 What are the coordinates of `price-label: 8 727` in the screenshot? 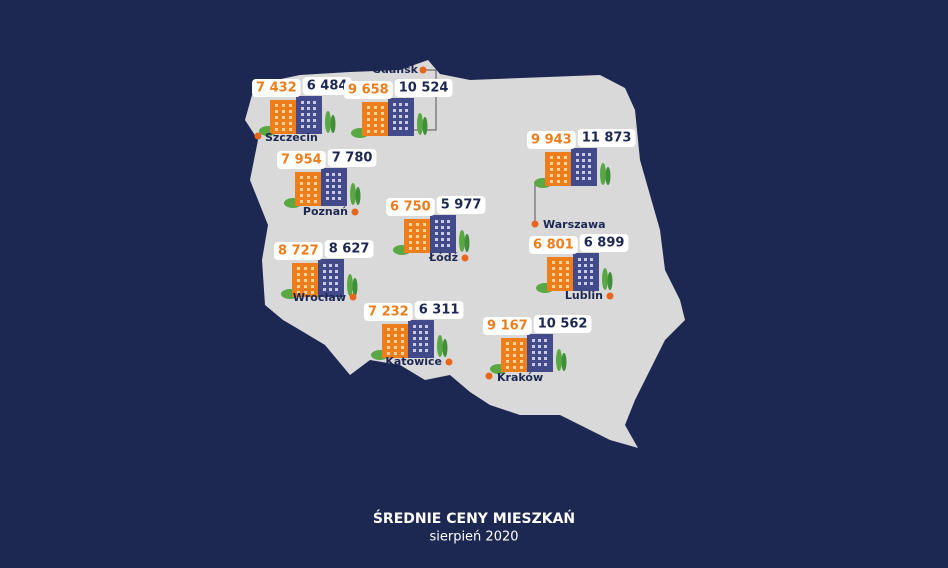 It's located at (298, 251).